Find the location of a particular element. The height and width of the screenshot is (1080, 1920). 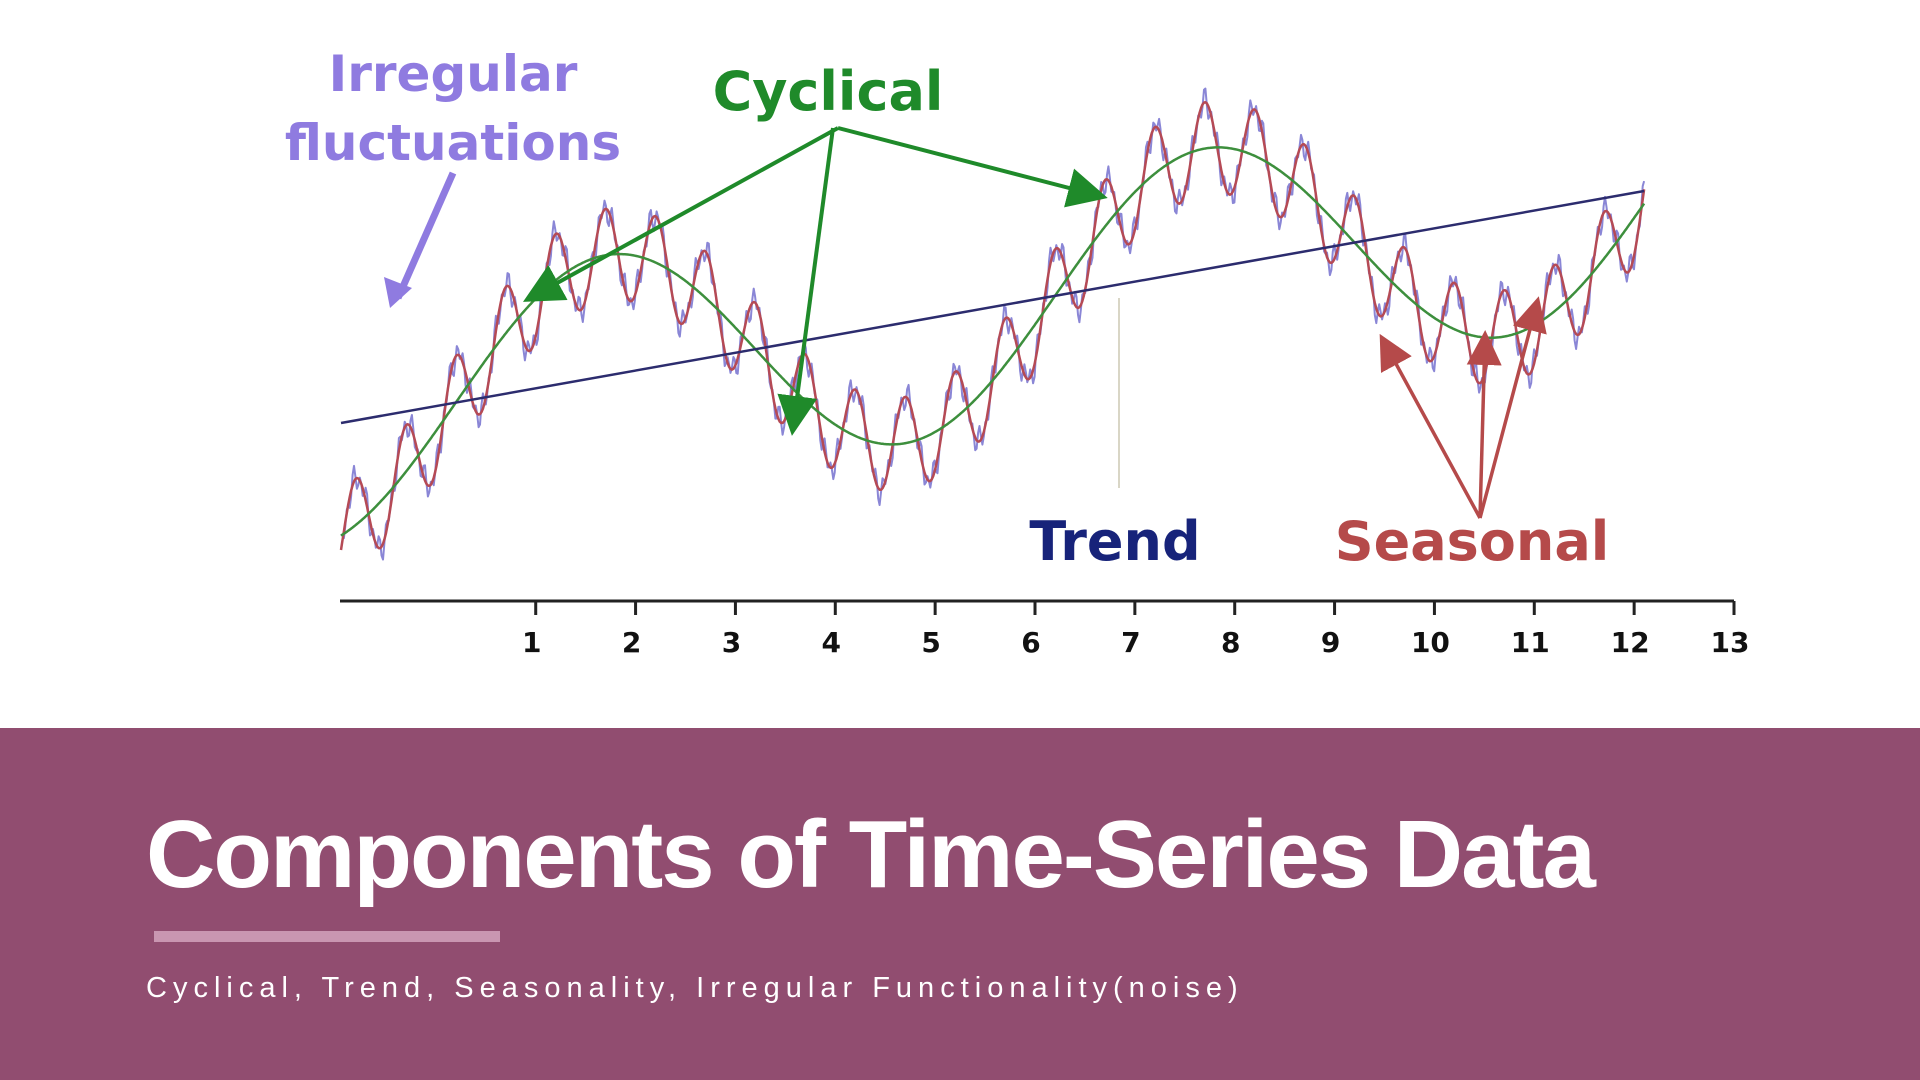

trend-series-line is located at coordinates (992, 307).